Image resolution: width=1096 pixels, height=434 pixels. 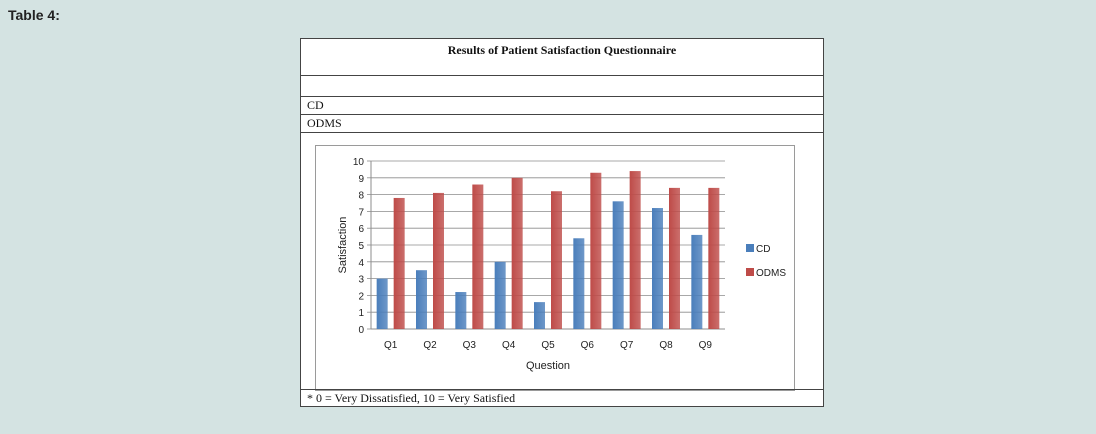 I want to click on x-tick-label: Q6, so click(x=588, y=345).